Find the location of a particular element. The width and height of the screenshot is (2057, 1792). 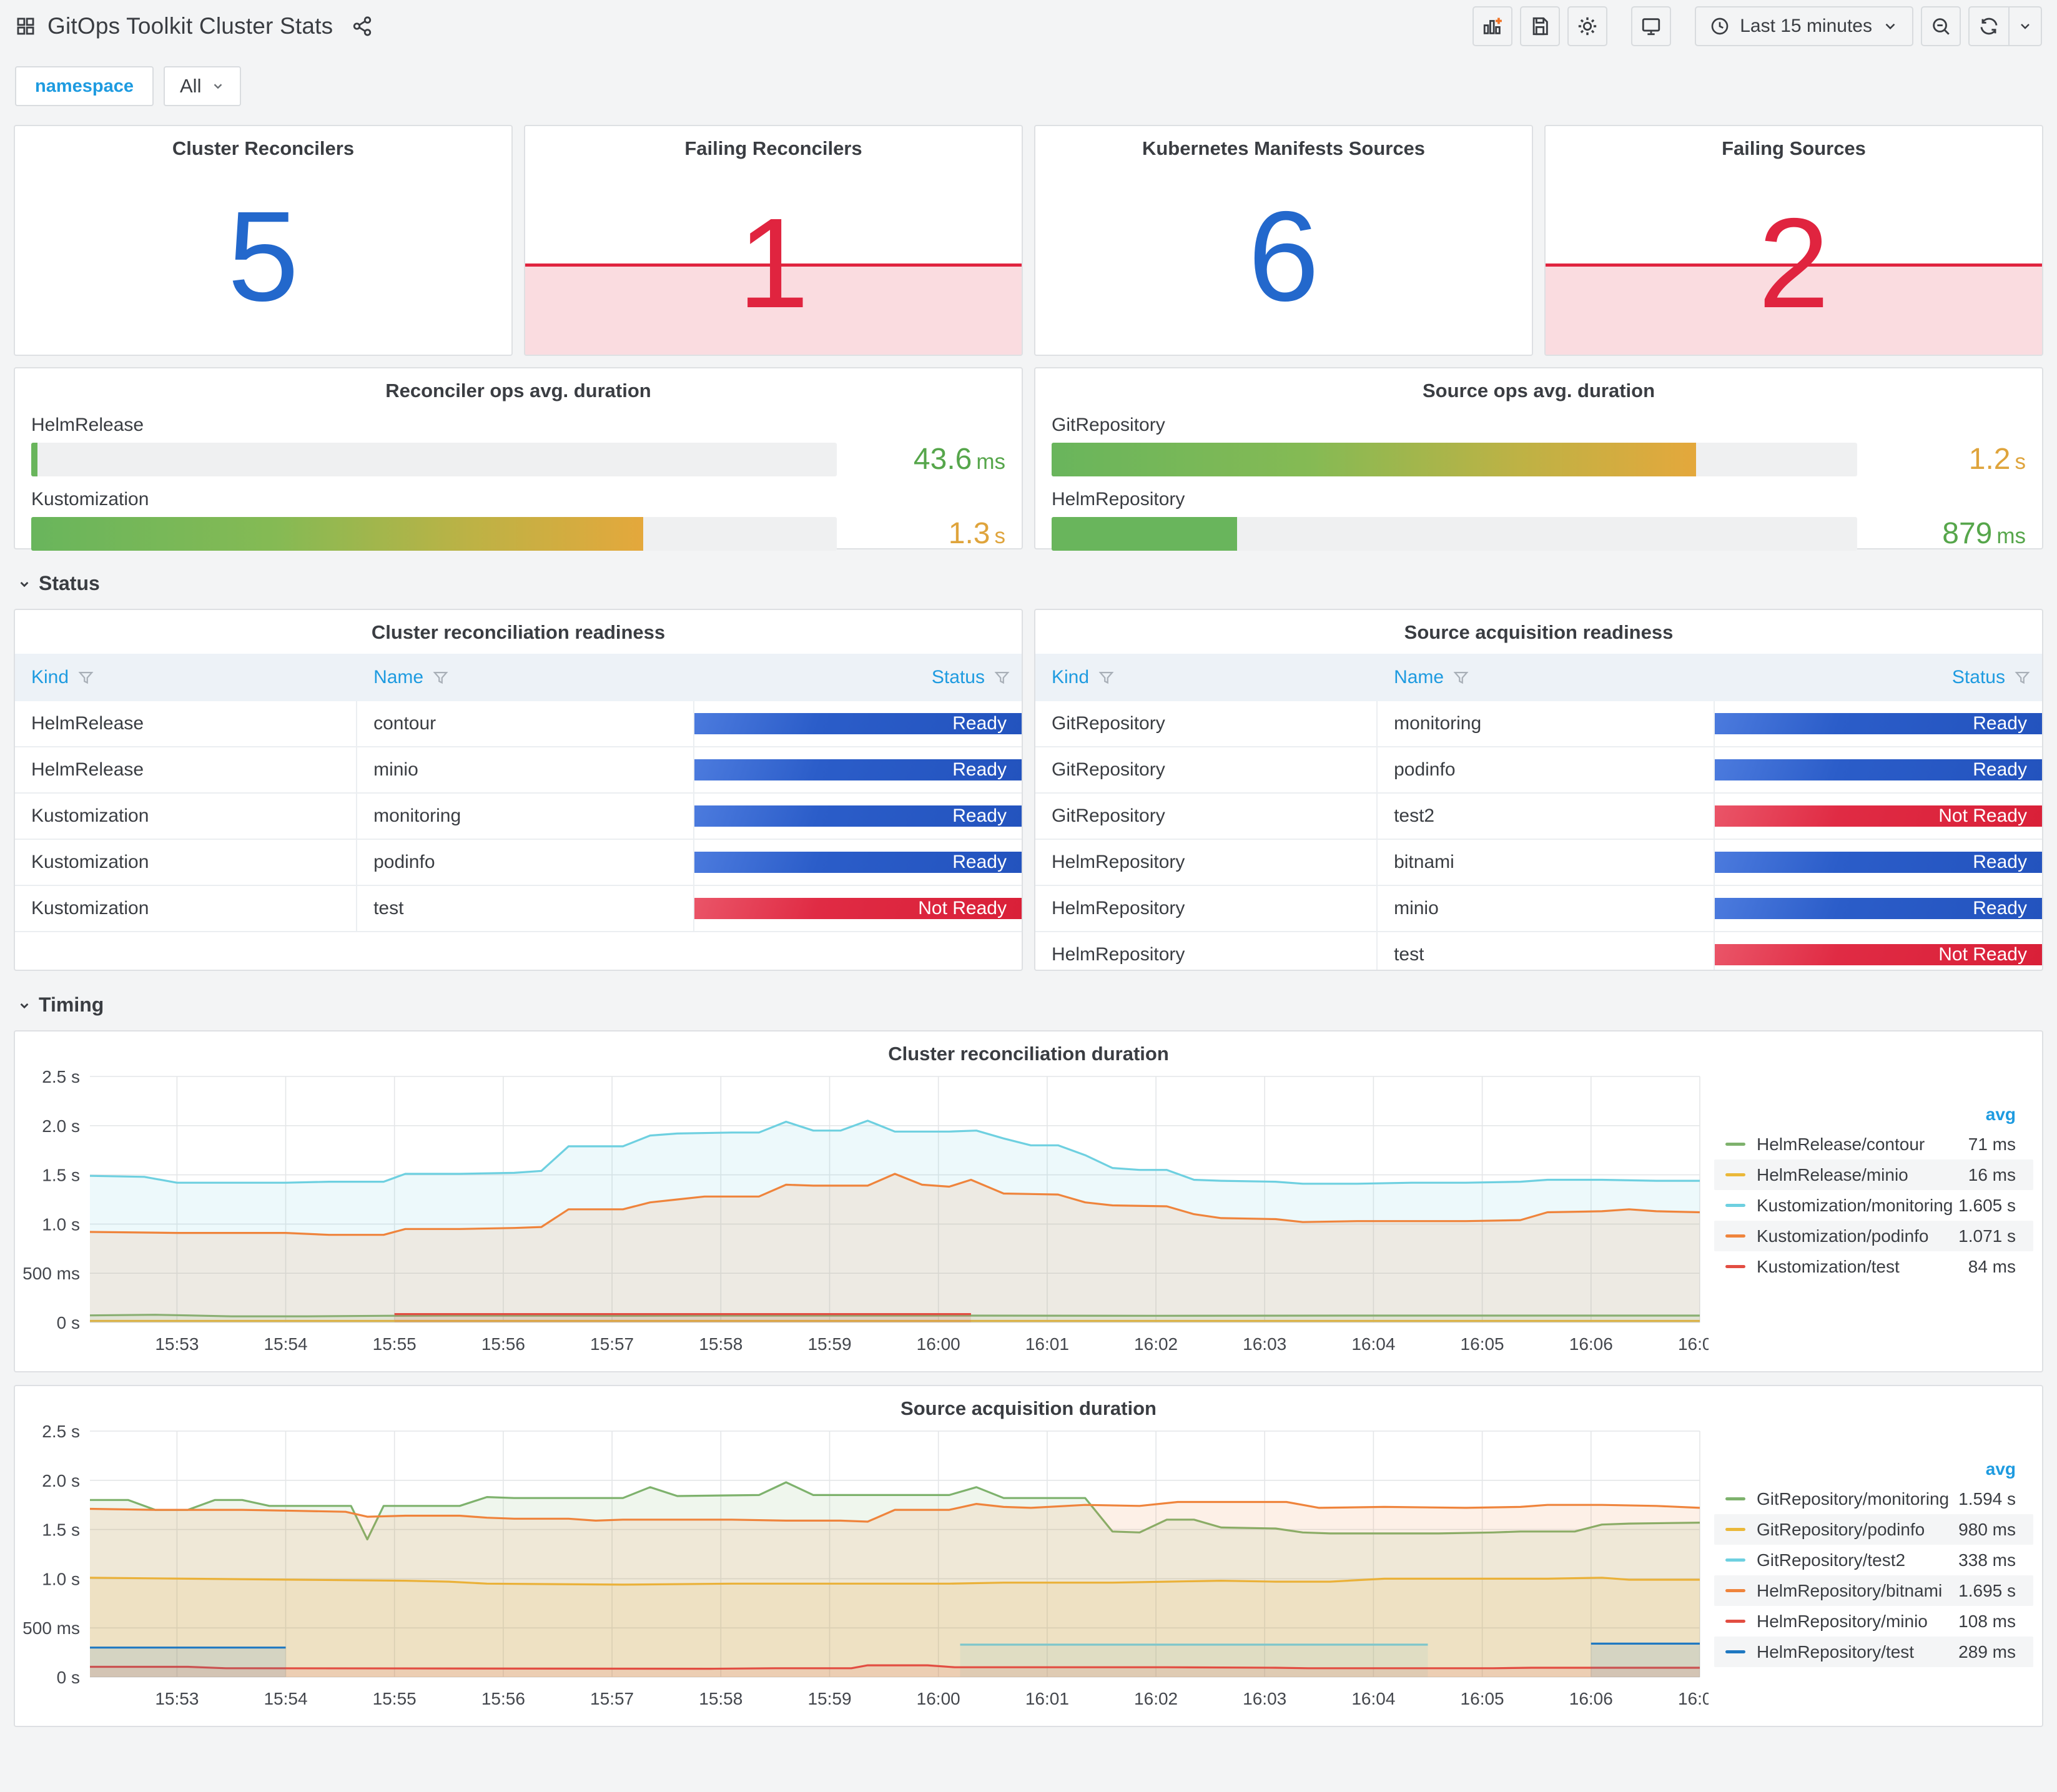

table-panel-title: Source acquisition readiness is located at coordinates (1539, 632).